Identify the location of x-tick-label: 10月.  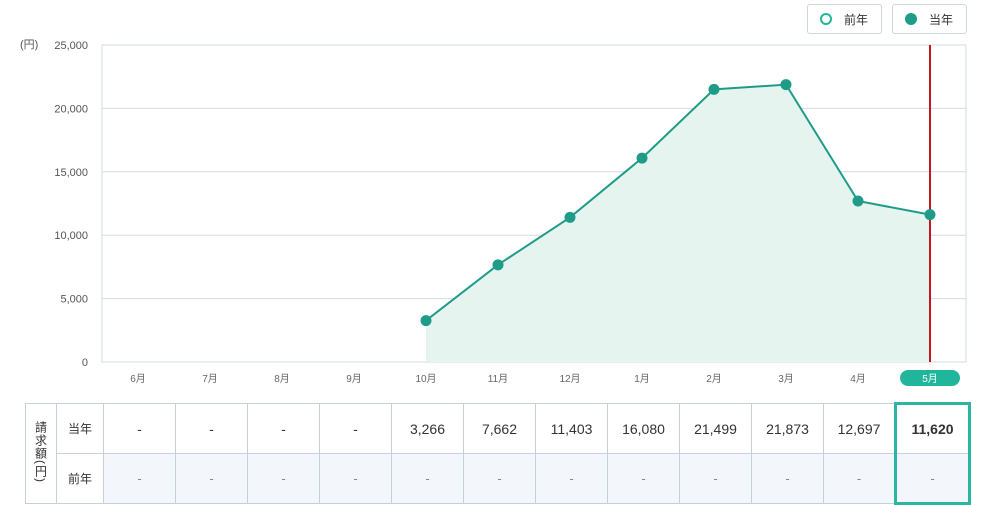
(425, 379).